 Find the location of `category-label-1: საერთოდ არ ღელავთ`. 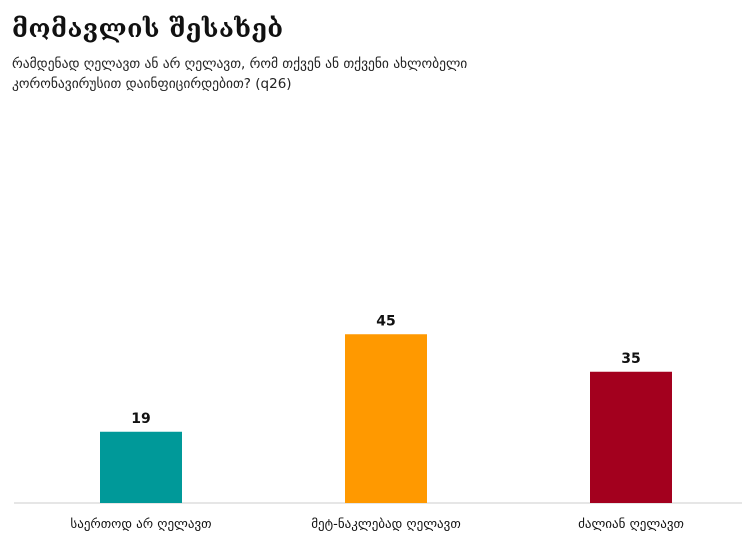

category-label-1: საერთოდ არ ღელავთ is located at coordinates (140, 524).